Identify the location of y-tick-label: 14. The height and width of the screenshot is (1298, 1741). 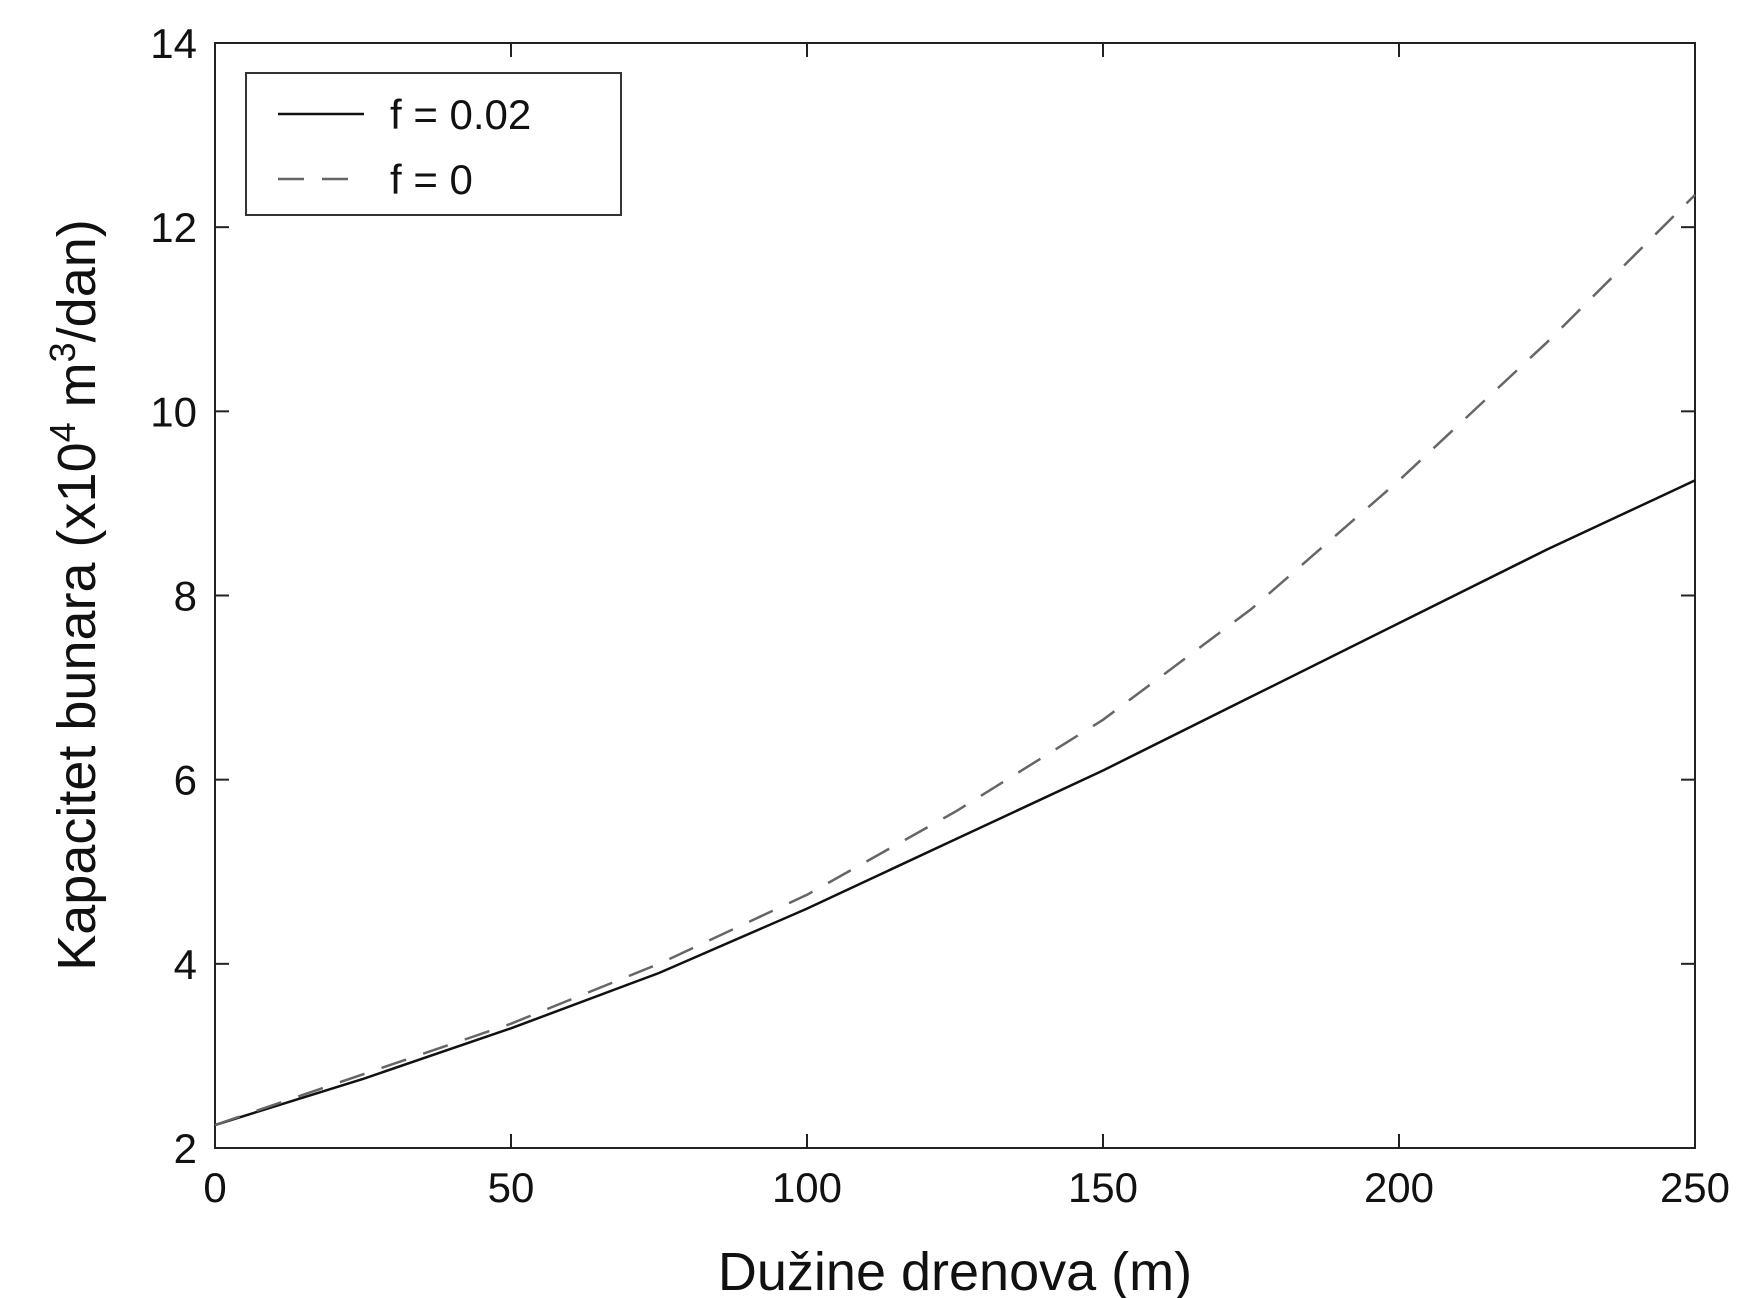
(173, 43).